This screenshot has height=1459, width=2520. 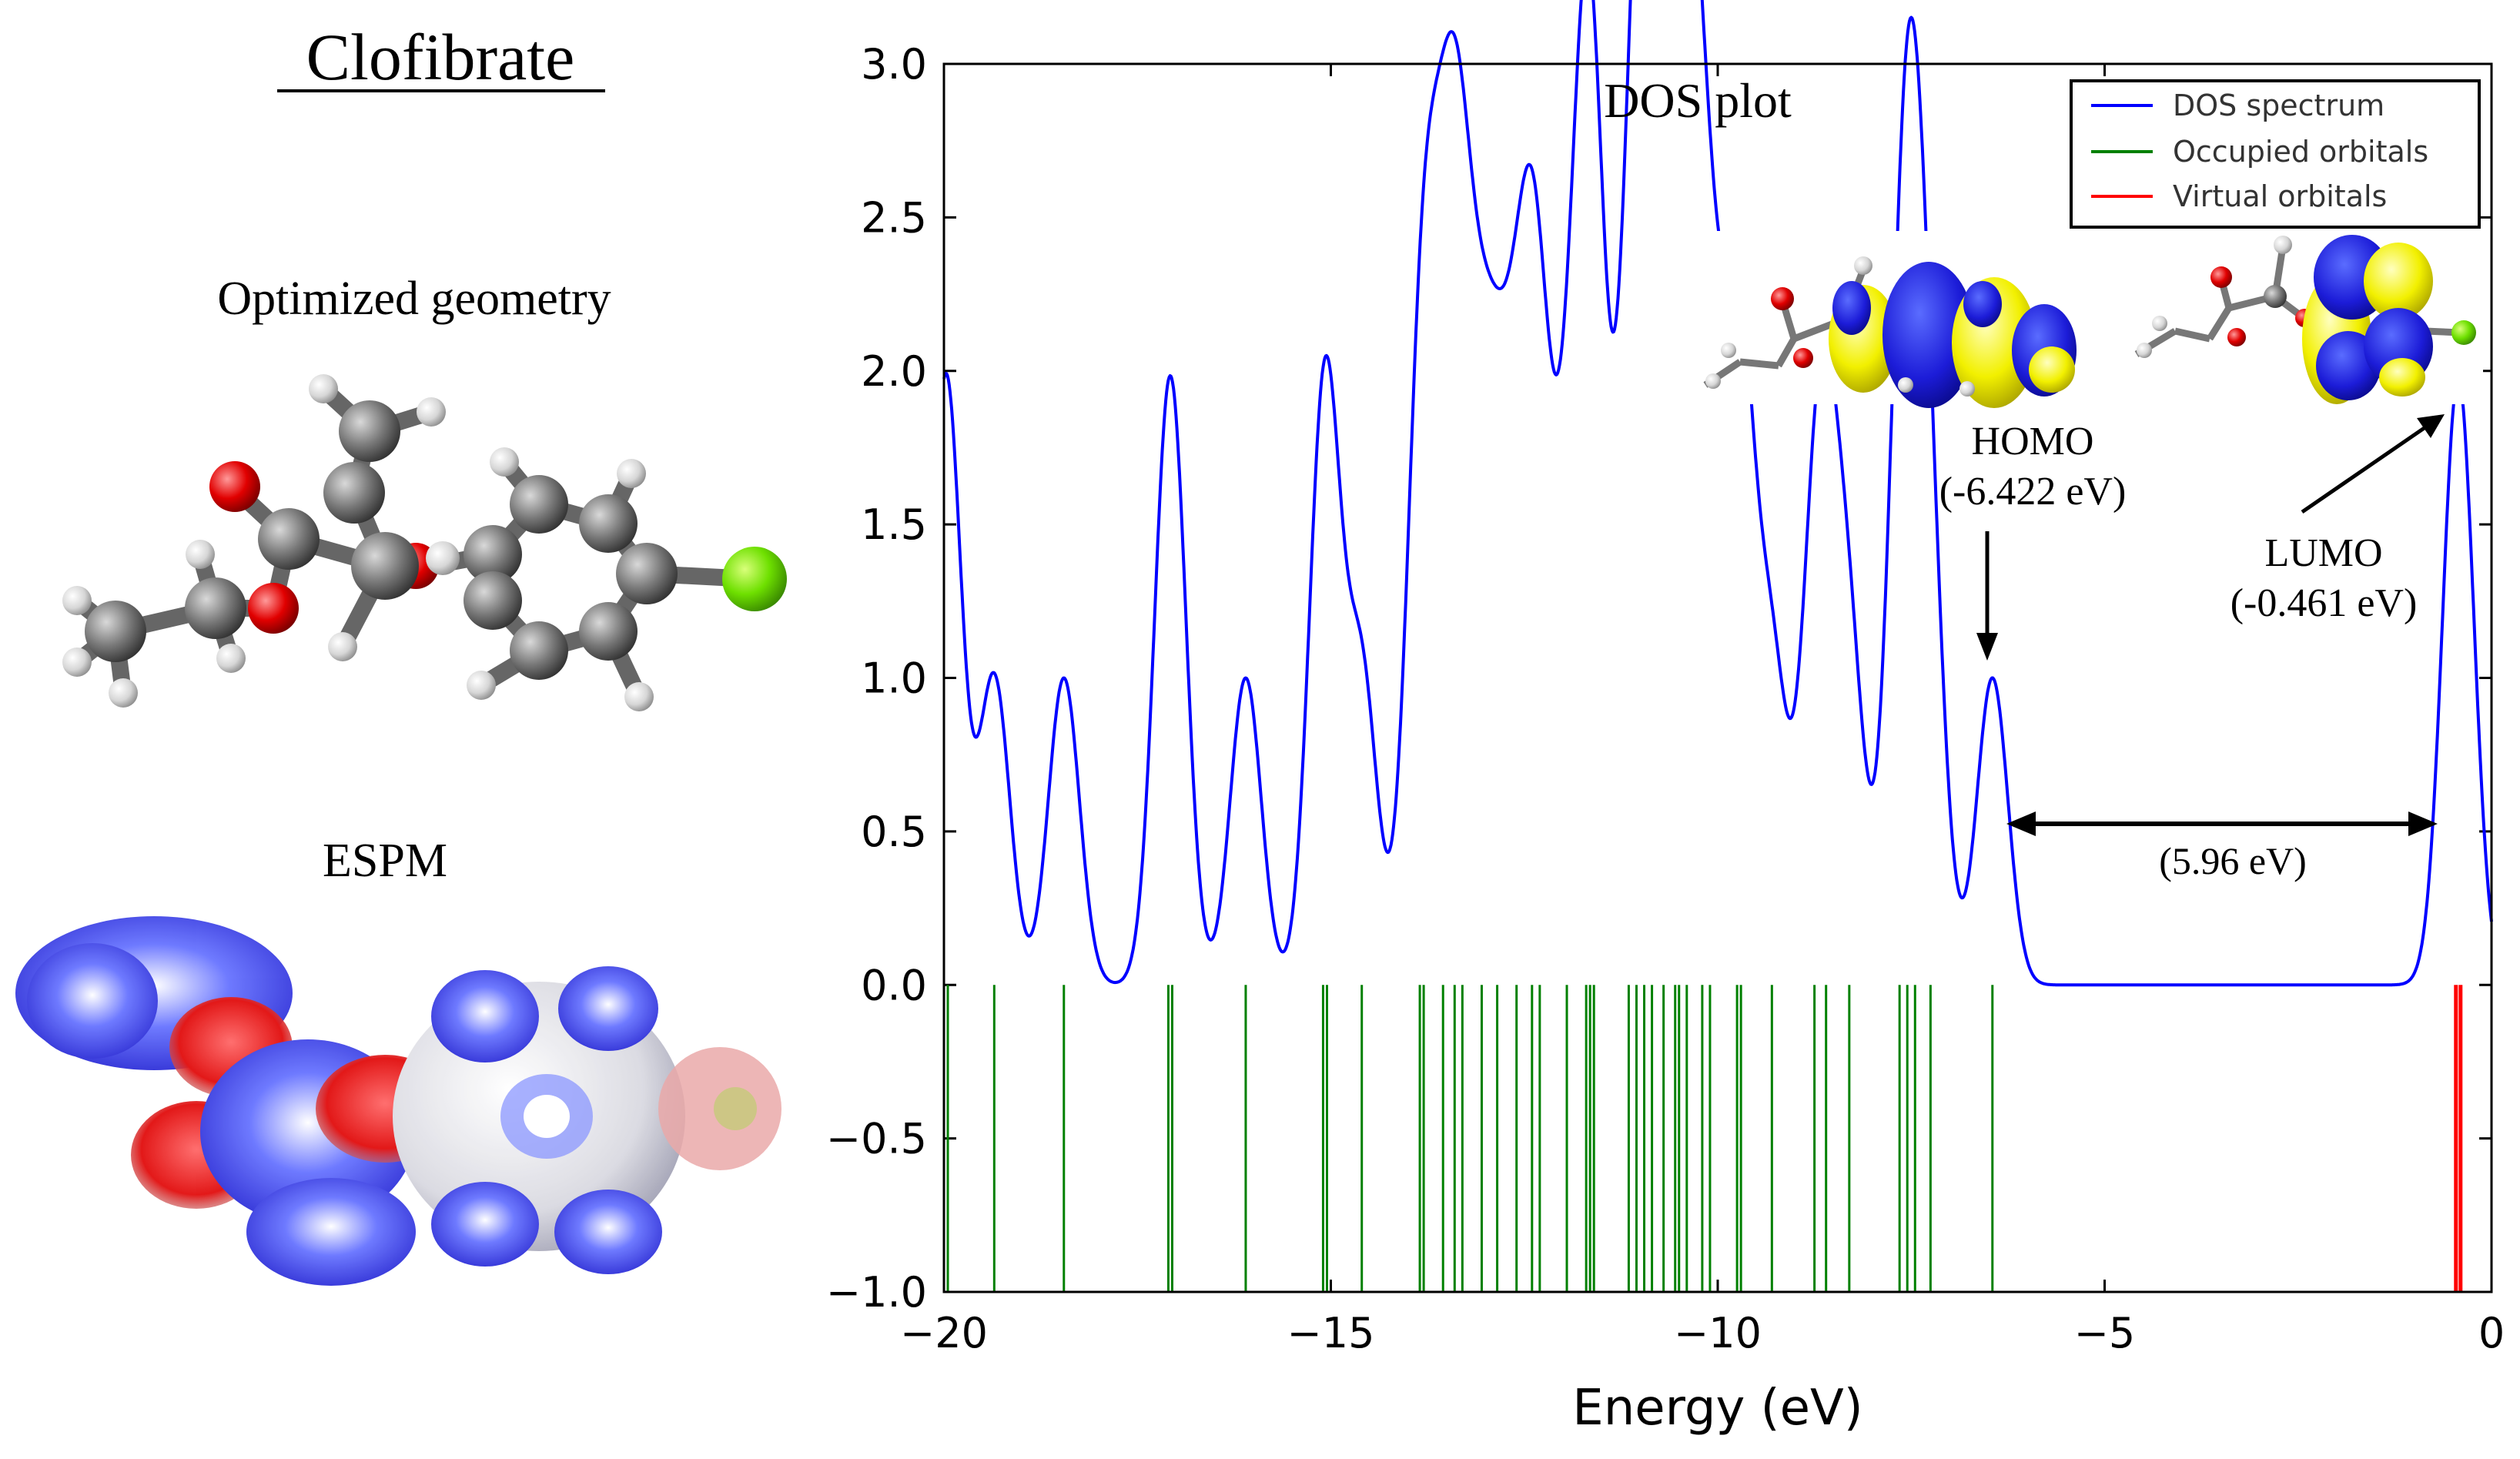 What do you see at coordinates (2300, 152) in the screenshot?
I see `legend-label-occupied: Occupied orbitals` at bounding box center [2300, 152].